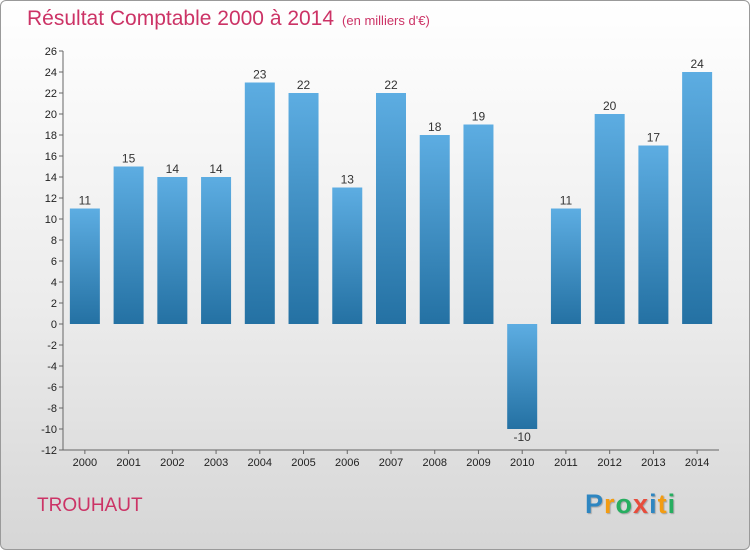 Image resolution: width=750 pixels, height=550 pixels. I want to click on bar-2005, so click(303, 208).